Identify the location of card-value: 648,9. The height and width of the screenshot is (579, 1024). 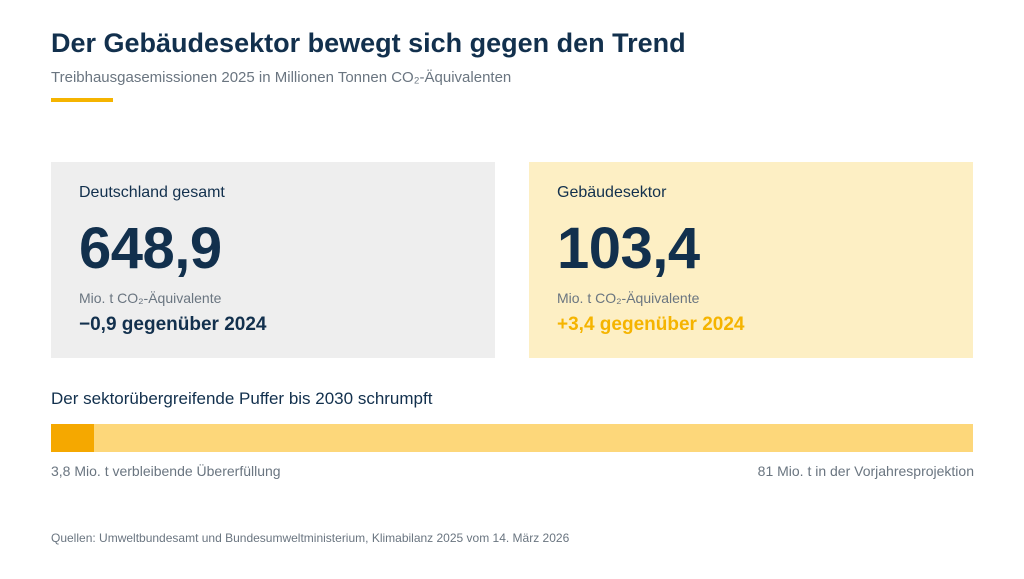
(150, 248).